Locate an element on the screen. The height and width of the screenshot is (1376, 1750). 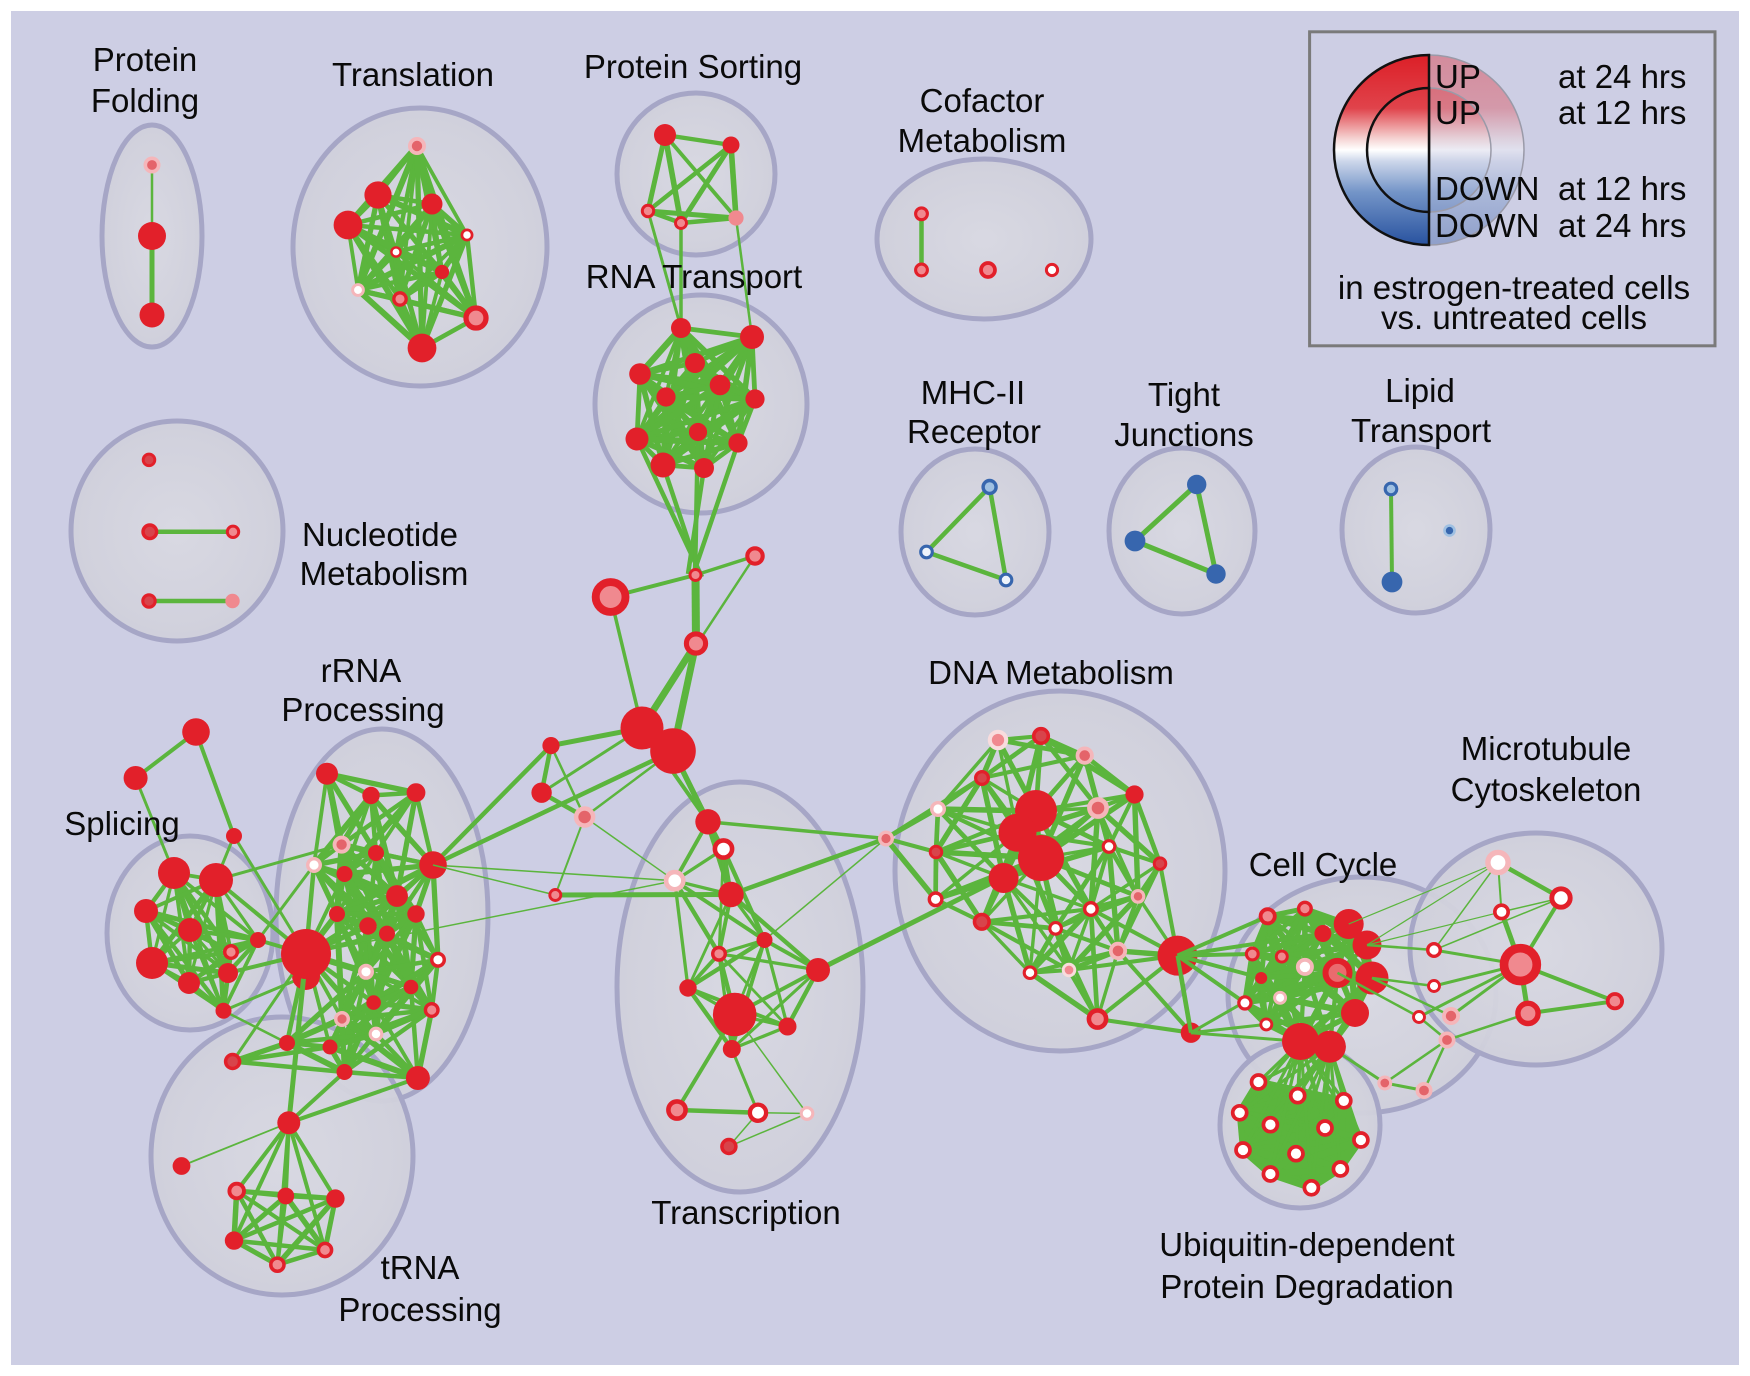
svg-text: DNA Metabolism is located at coordinates (1051, 672).